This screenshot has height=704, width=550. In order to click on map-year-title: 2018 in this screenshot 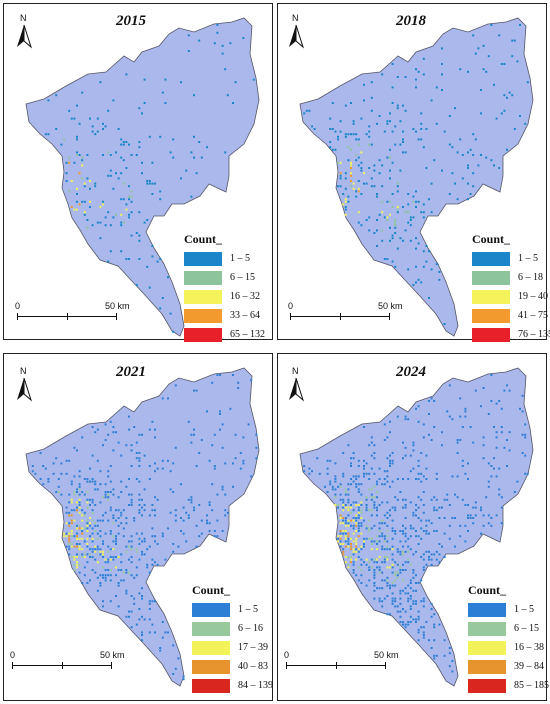, I will do `click(411, 21)`.